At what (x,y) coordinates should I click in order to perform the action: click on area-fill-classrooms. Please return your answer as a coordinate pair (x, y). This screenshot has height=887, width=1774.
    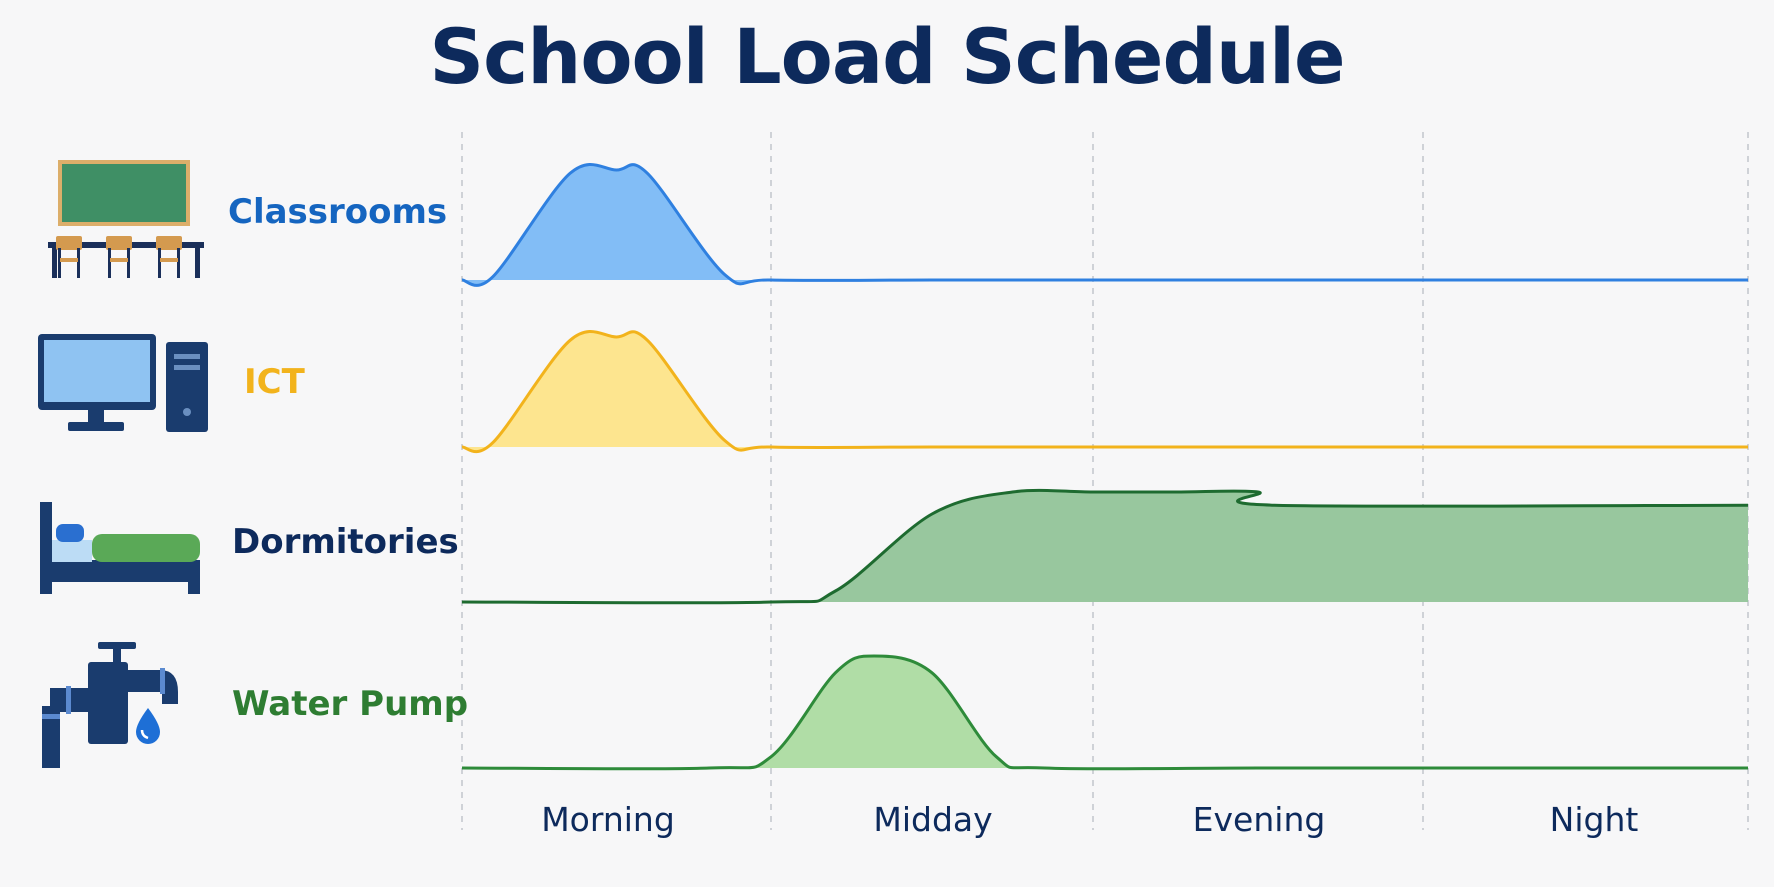
    Looking at the image, I should click on (1105, 225).